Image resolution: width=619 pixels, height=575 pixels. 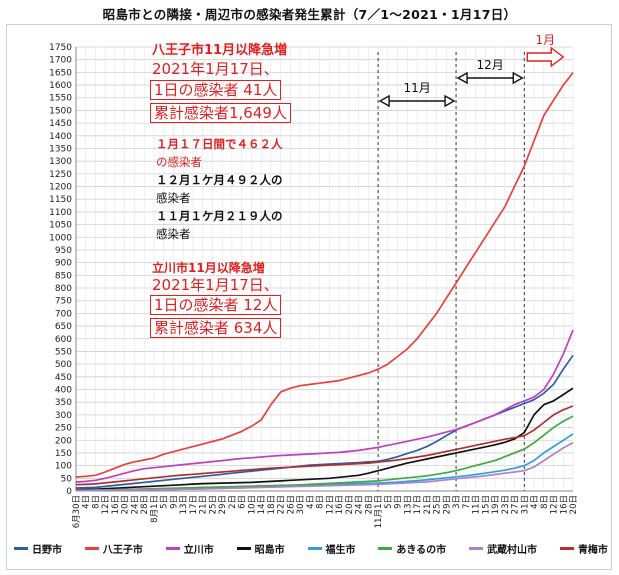 I want to click on y-tick-label: 900, so click(x=63, y=264).